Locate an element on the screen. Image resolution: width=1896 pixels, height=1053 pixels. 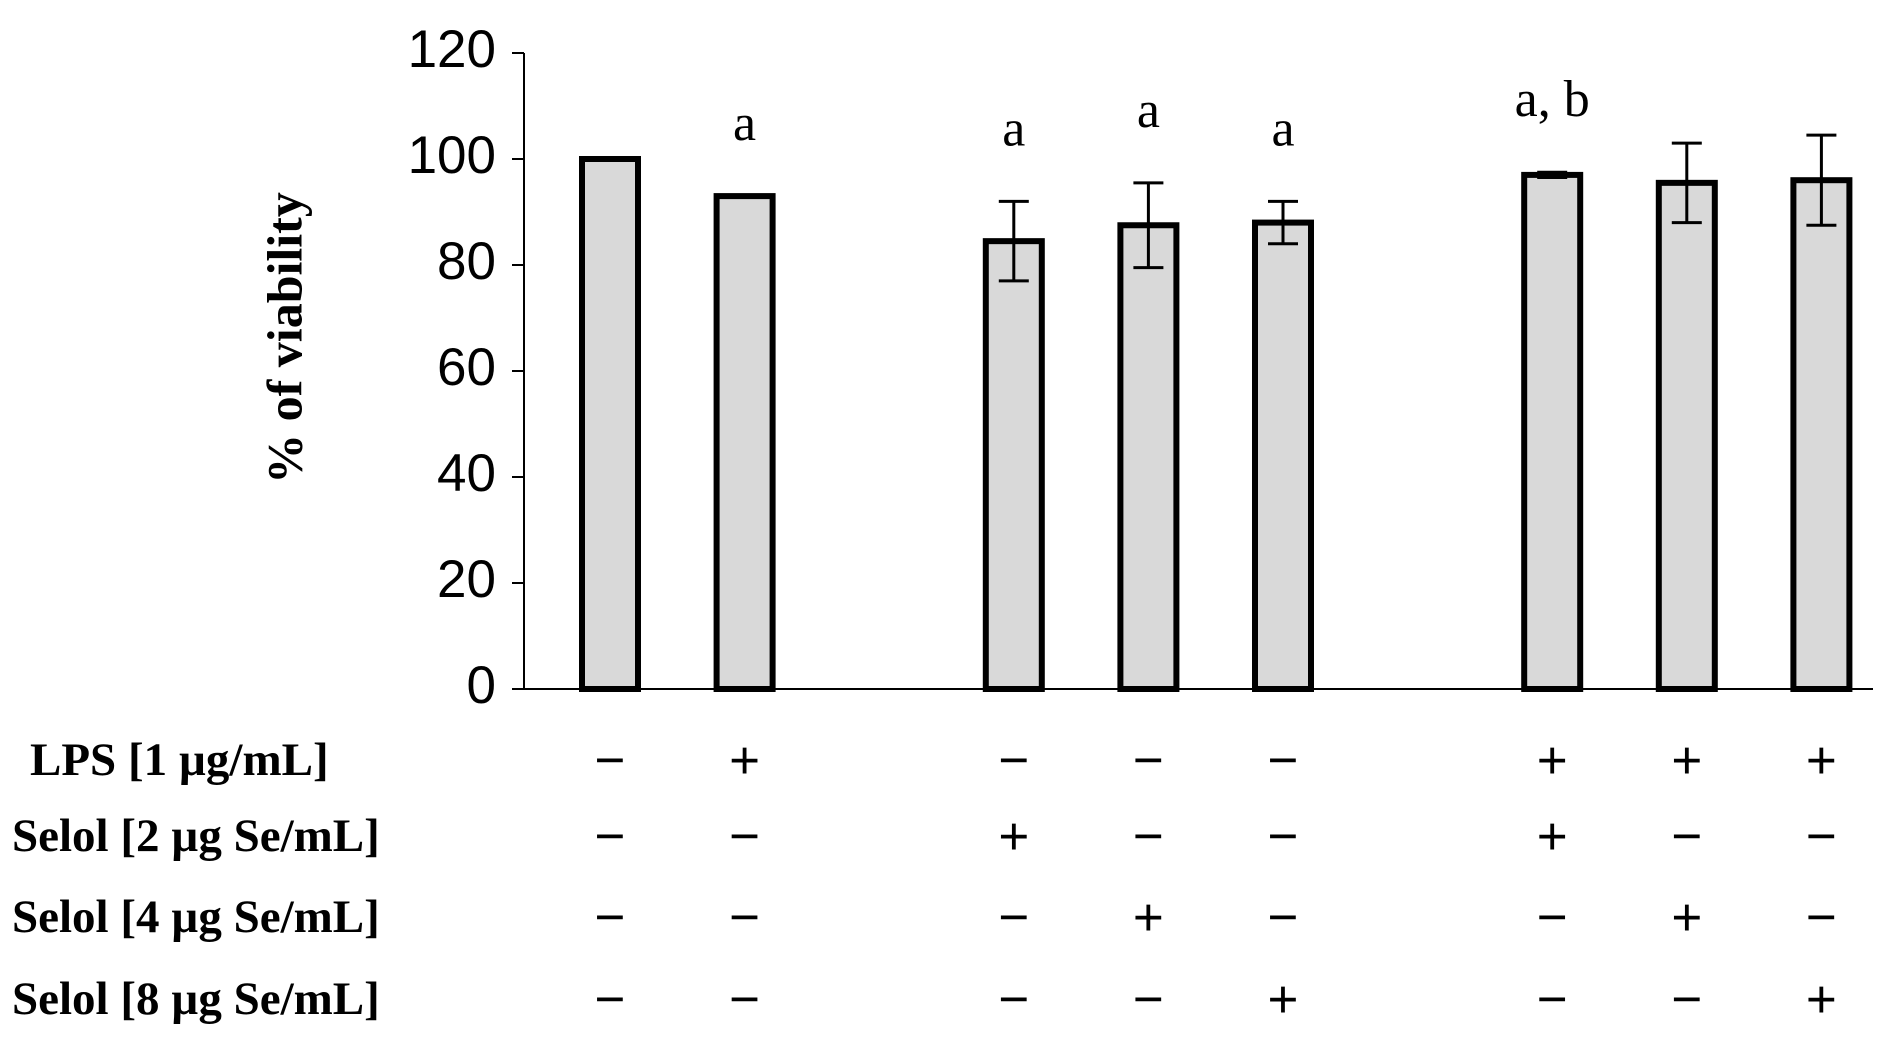
y-tick-label: 100 is located at coordinates (452, 155).